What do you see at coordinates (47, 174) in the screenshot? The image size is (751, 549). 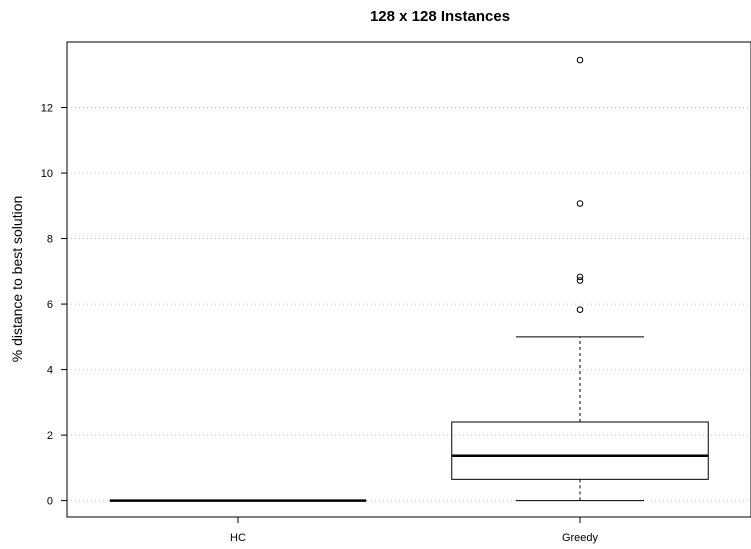 I see `y-tick-label: 10` at bounding box center [47, 174].